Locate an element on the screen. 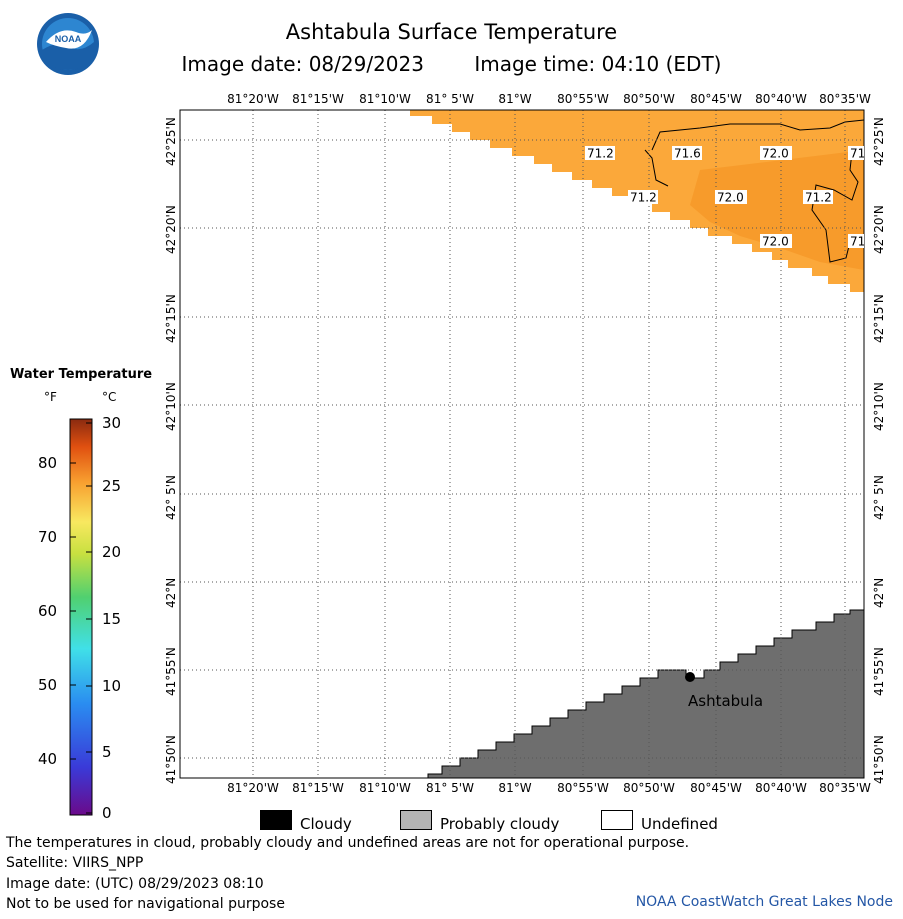  lat-label-left: 42°10'N is located at coordinates (171, 406).